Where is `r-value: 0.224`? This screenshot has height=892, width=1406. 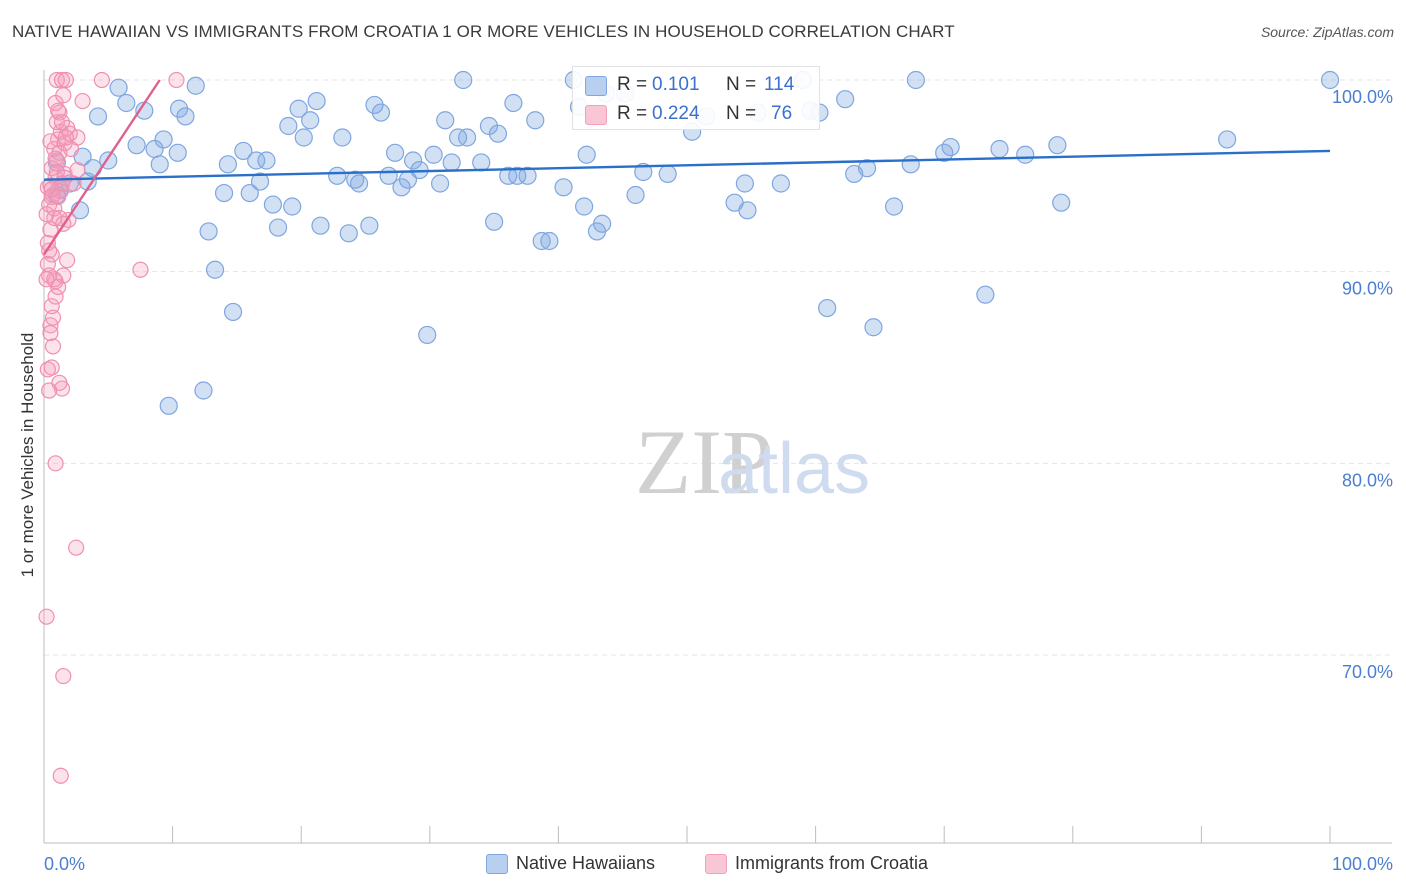 r-value: 0.224 is located at coordinates (676, 113).